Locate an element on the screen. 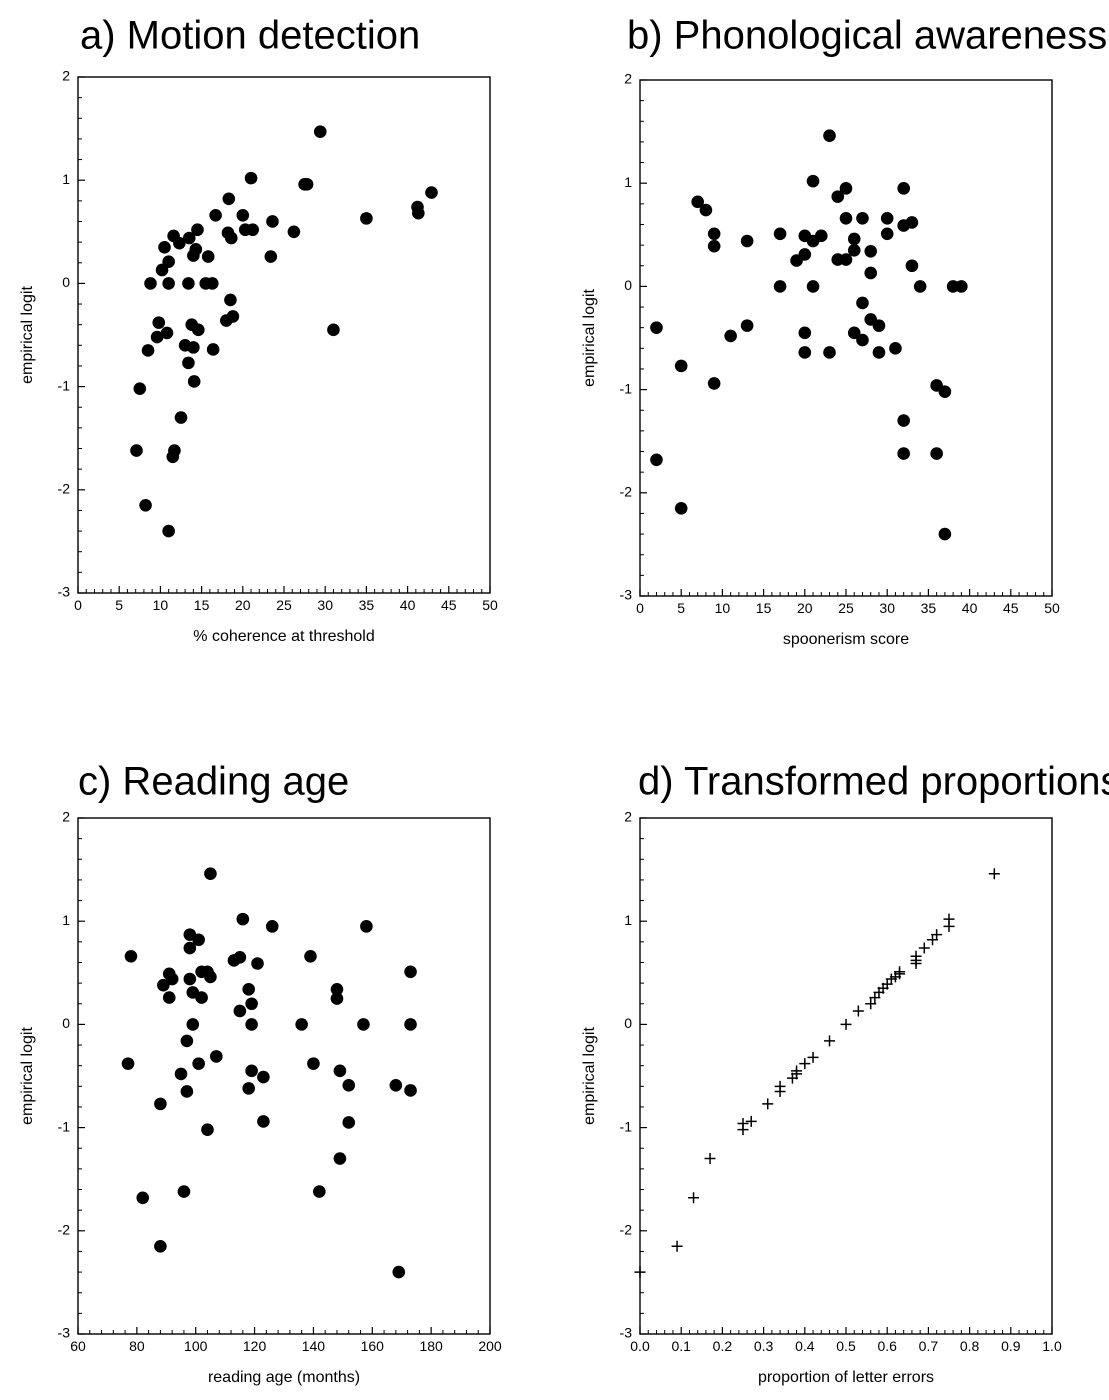 Image resolution: width=1109 pixels, height=1400 pixels. x-tick-label: 100 is located at coordinates (196, 1346).